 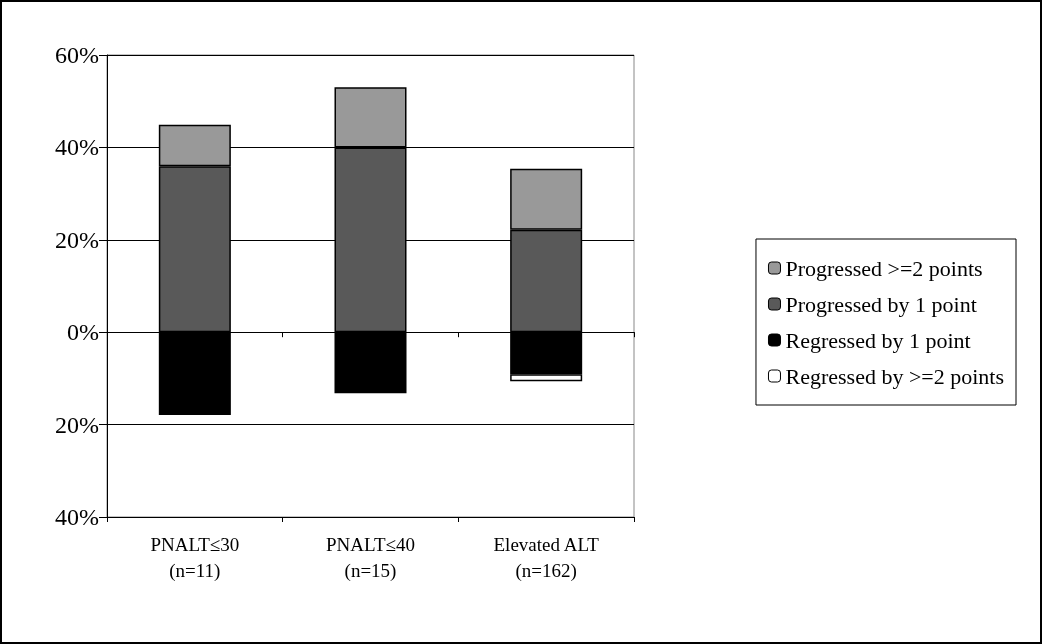 I want to click on x-tick-label: Elevated ALT (n=162), so click(x=546, y=557).